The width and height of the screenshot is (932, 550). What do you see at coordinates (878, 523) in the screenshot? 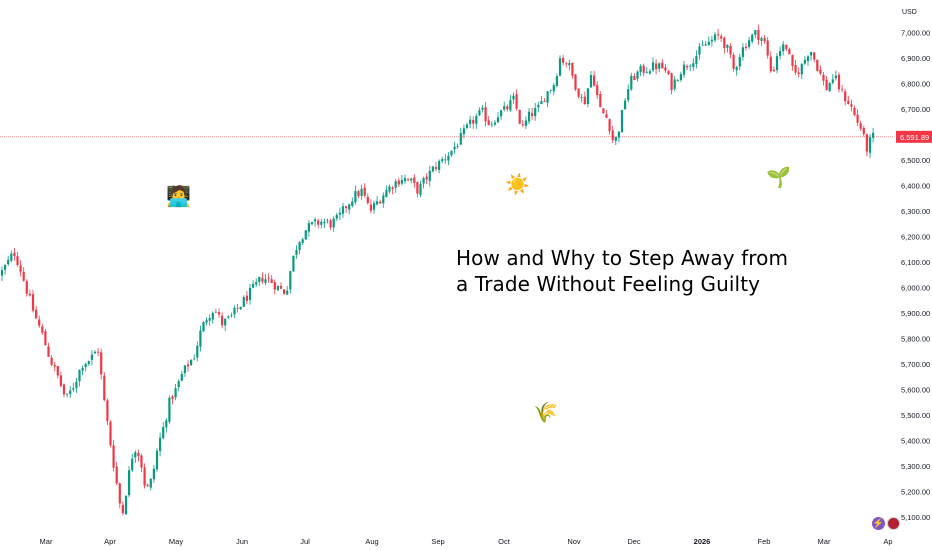
I see `lightning-icon: ⚡` at bounding box center [878, 523].